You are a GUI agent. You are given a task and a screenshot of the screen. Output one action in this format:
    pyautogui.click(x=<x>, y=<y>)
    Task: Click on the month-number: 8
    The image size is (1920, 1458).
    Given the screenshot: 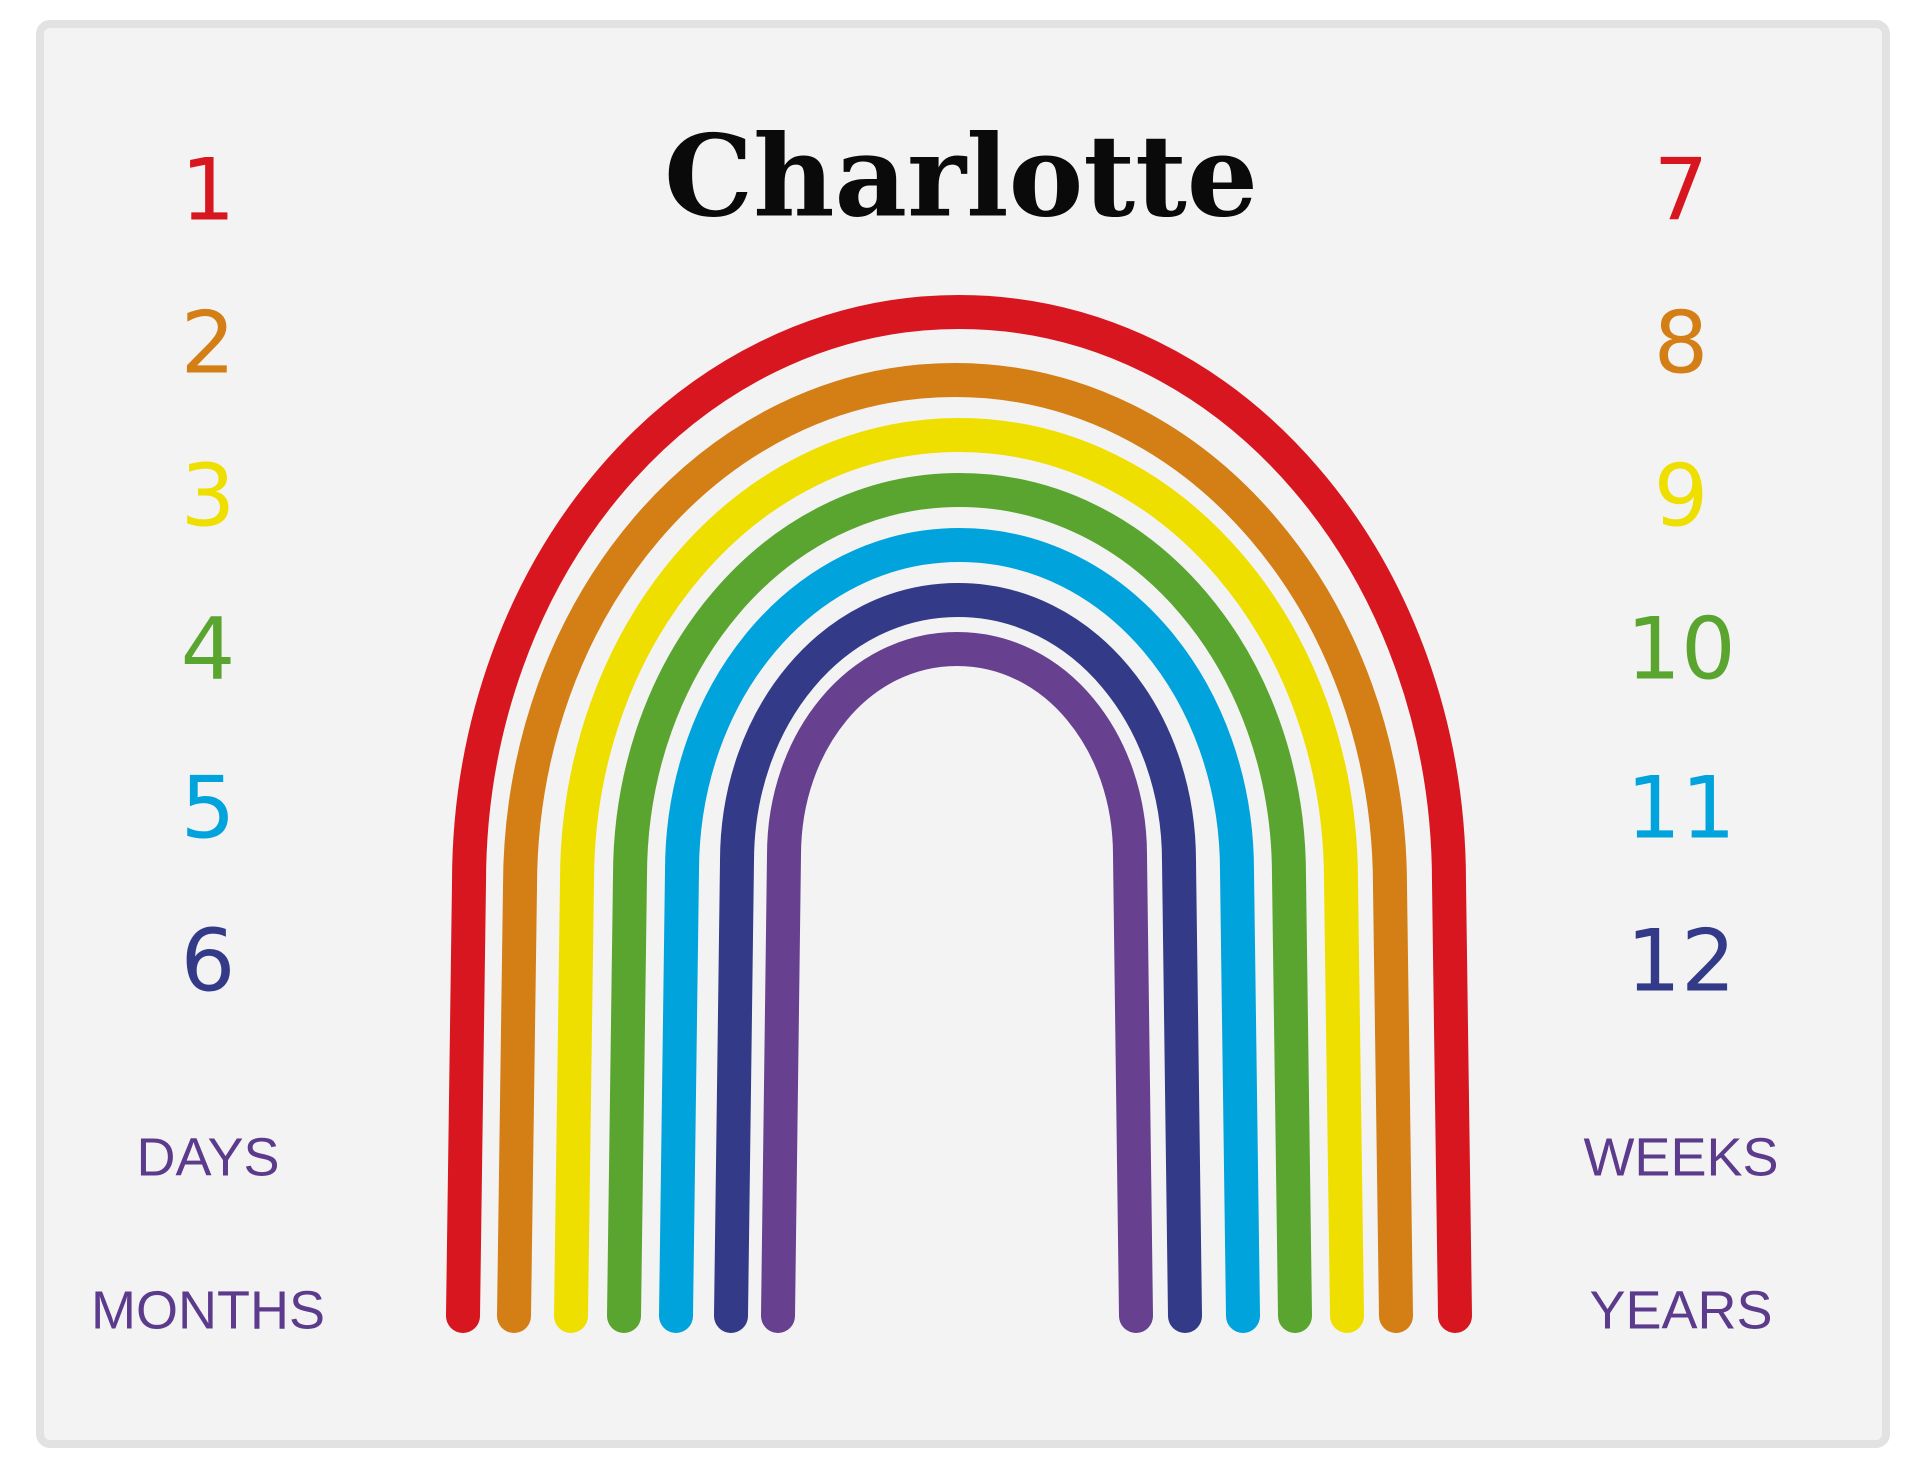 What is the action you would take?
    pyautogui.click(x=1681, y=343)
    